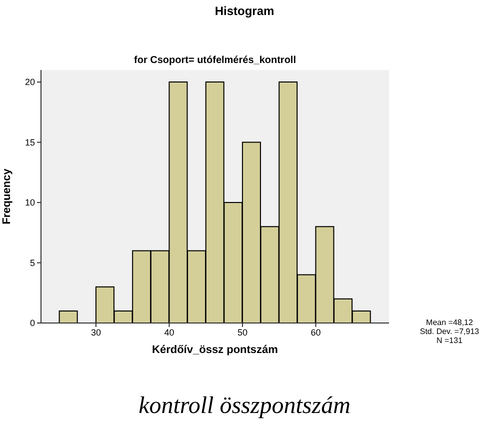 This screenshot has height=425, width=489. Describe the element at coordinates (449, 340) in the screenshot. I see `text: N =131` at that location.